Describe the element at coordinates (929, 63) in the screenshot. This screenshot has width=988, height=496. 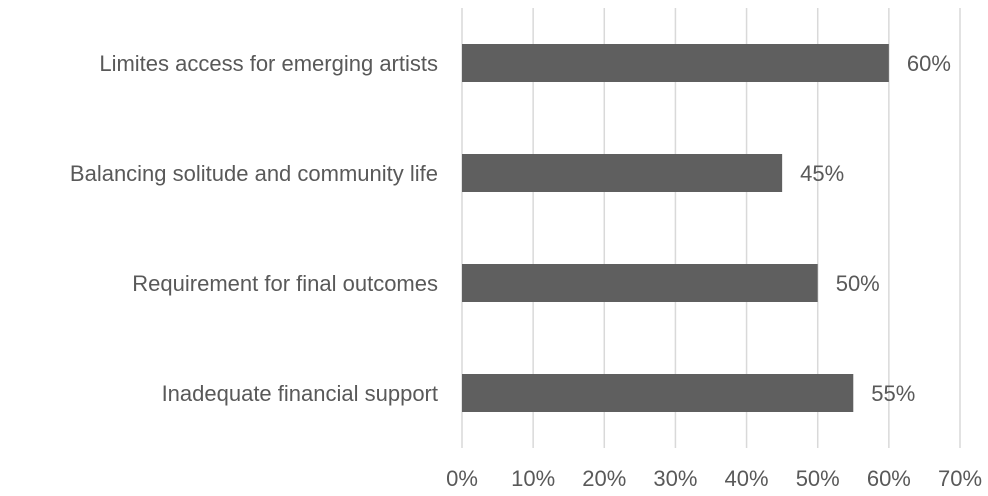
I see `bar-value-label: 60%` at that location.